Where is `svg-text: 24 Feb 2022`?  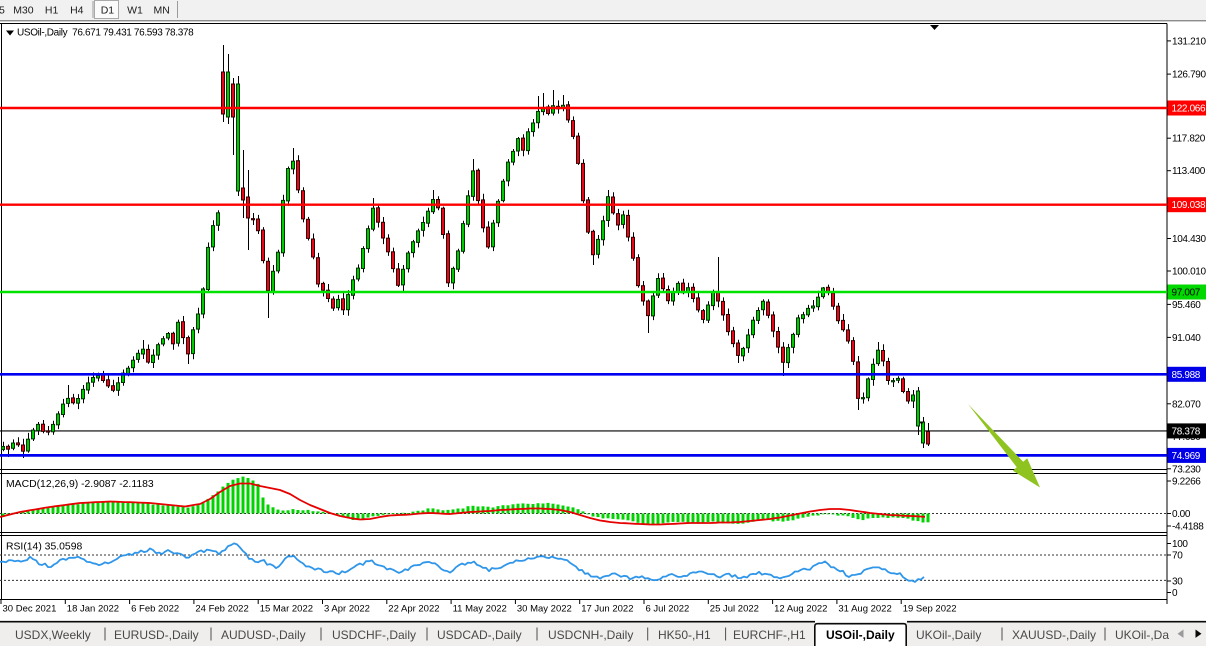 svg-text: 24 Feb 2022 is located at coordinates (221, 609).